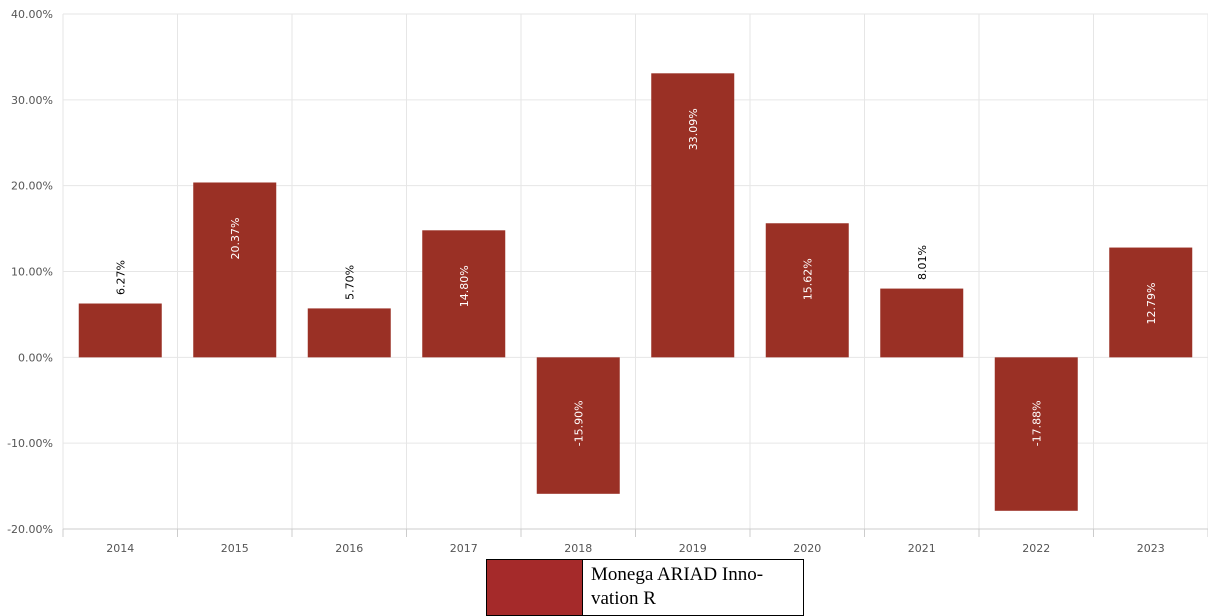  I want to click on data-label: 8.01%, so click(922, 262).